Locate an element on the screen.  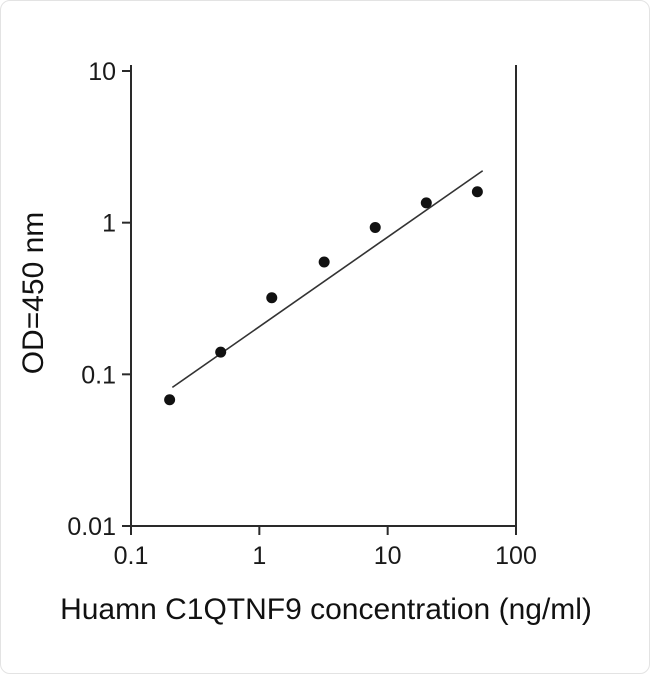
y-tick-label: 0.01 is located at coordinates (91, 527).